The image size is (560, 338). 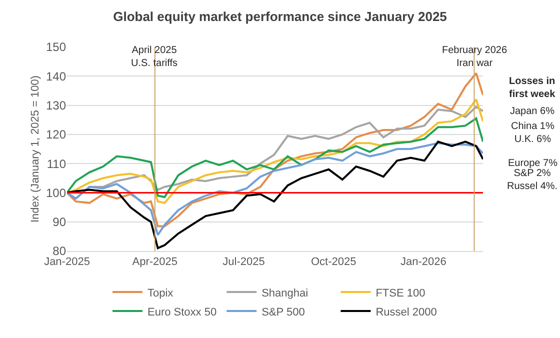 What do you see at coordinates (56, 105) in the screenshot?
I see `y-tick-label: 130` at bounding box center [56, 105].